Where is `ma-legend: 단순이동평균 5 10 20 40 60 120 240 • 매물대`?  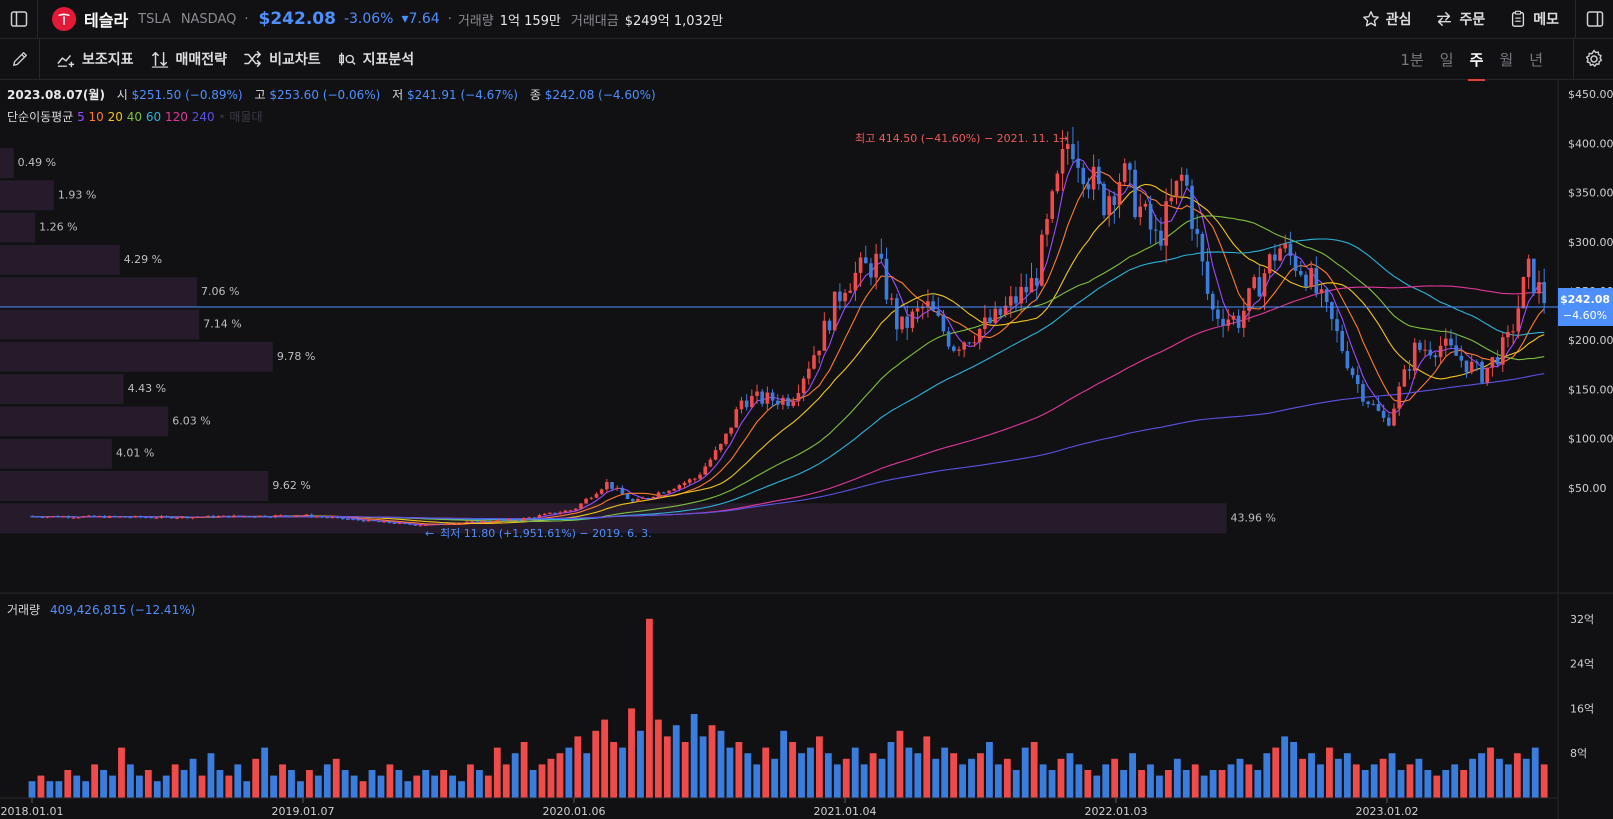
ma-legend: 단순이동평균 5 10 20 40 60 120 240 • 매물대 is located at coordinates (135, 117).